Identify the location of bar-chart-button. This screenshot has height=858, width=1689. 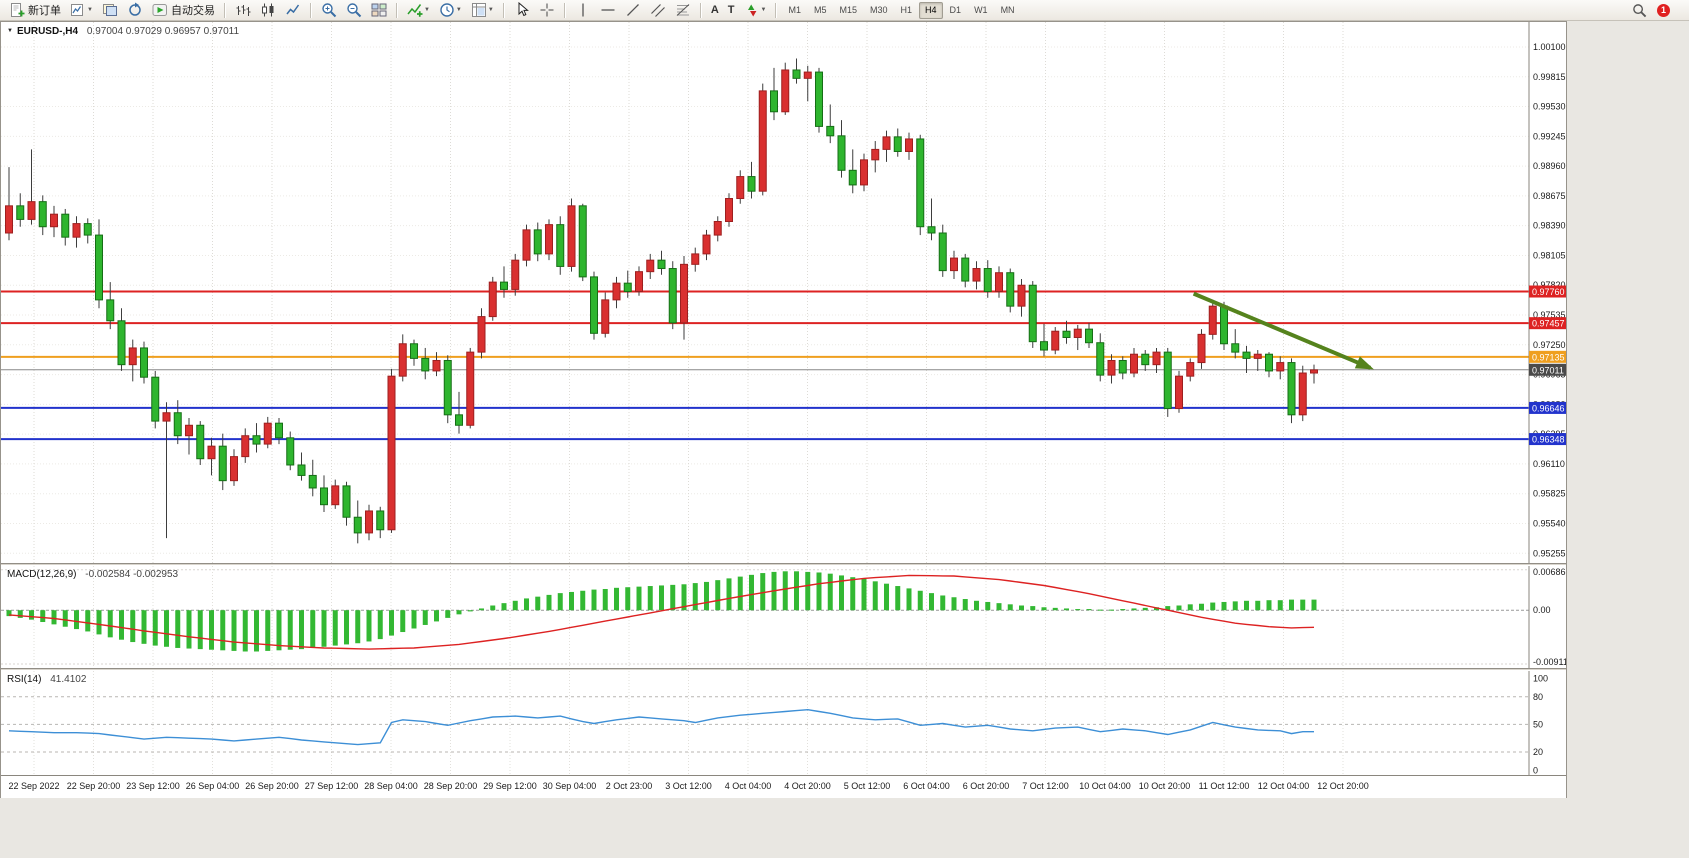
(243, 10).